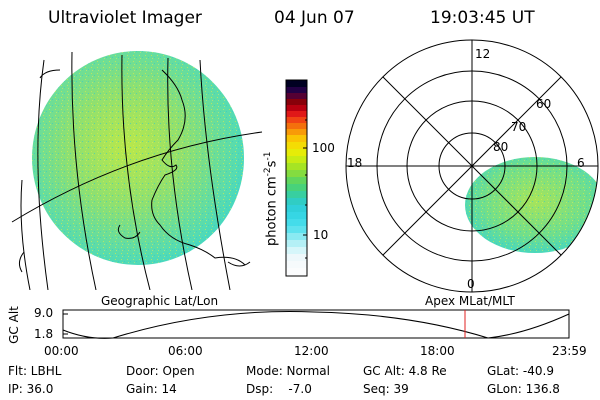  What do you see at coordinates (523, 389) in the screenshot?
I see `info-glon: GLon: 136.8` at bounding box center [523, 389].